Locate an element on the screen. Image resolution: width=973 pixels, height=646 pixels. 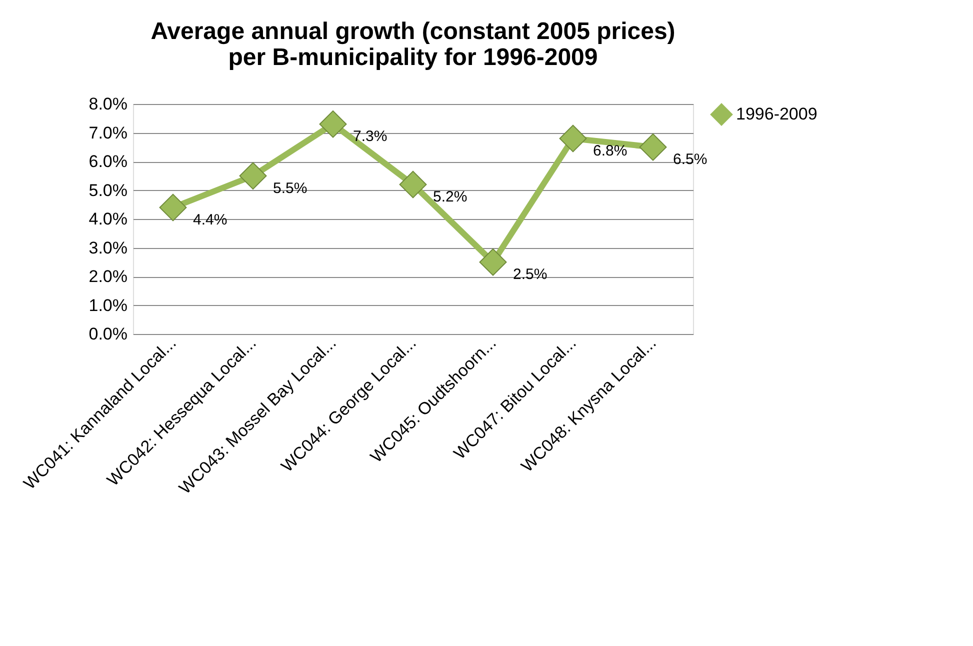
y-tick-label: 5.0% is located at coordinates (108, 190).